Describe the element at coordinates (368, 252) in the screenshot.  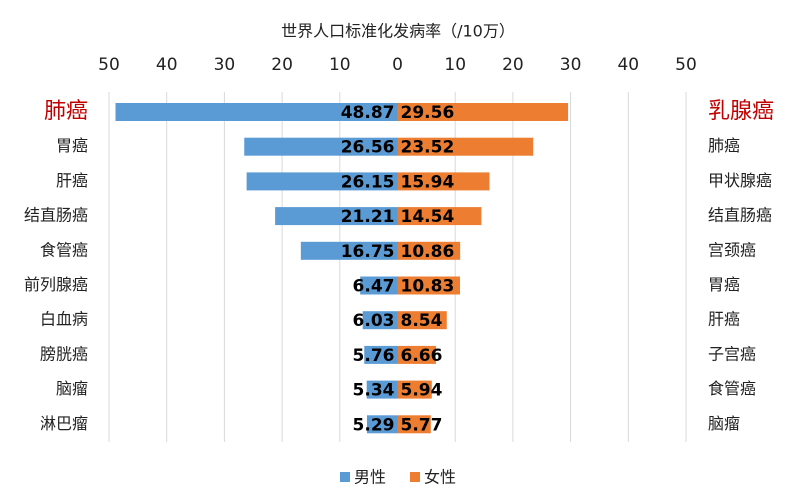
I see `value-label: 16.75` at that location.